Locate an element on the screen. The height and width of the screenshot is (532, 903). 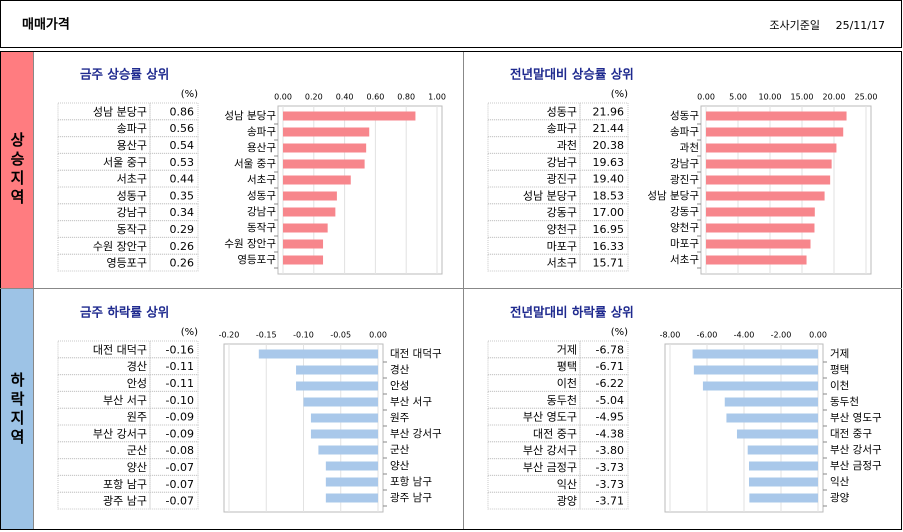
table-value: 19.63 is located at coordinates (609, 162).